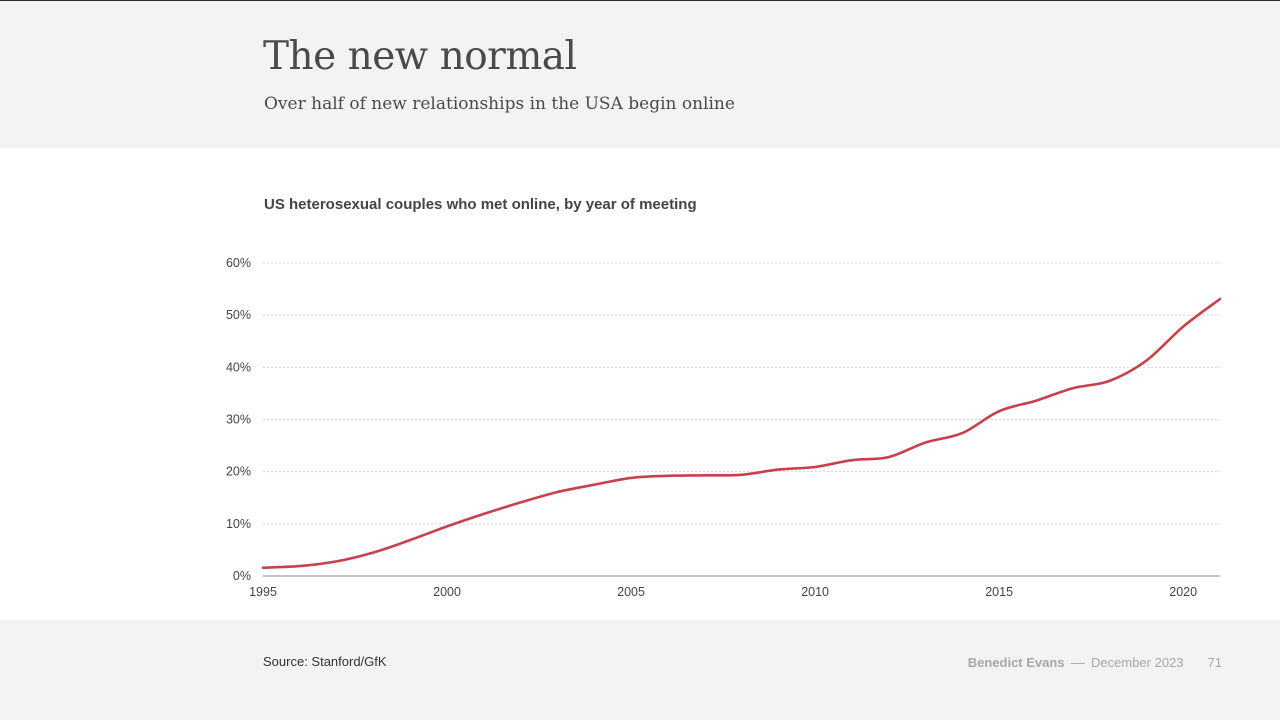 Image resolution: width=1280 pixels, height=720 pixels. Describe the element at coordinates (238, 524) in the screenshot. I see `y-tick-label: 10%` at that location.